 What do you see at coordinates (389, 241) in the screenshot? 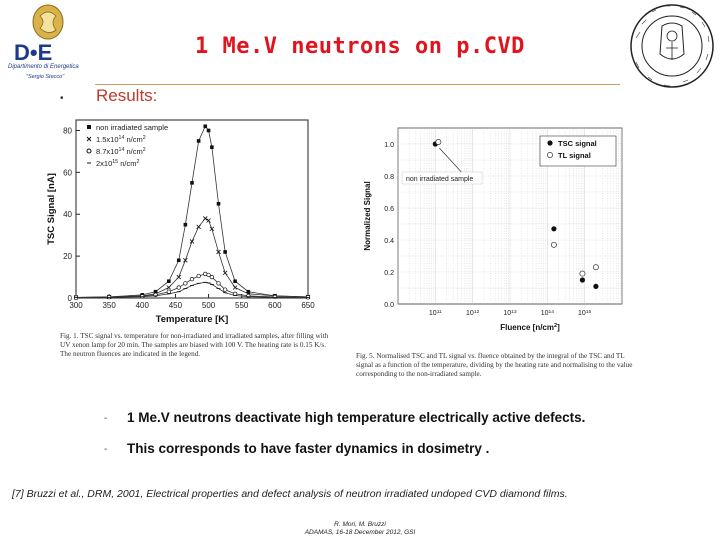
I see `y-tick-label: 0.4` at bounding box center [389, 241].